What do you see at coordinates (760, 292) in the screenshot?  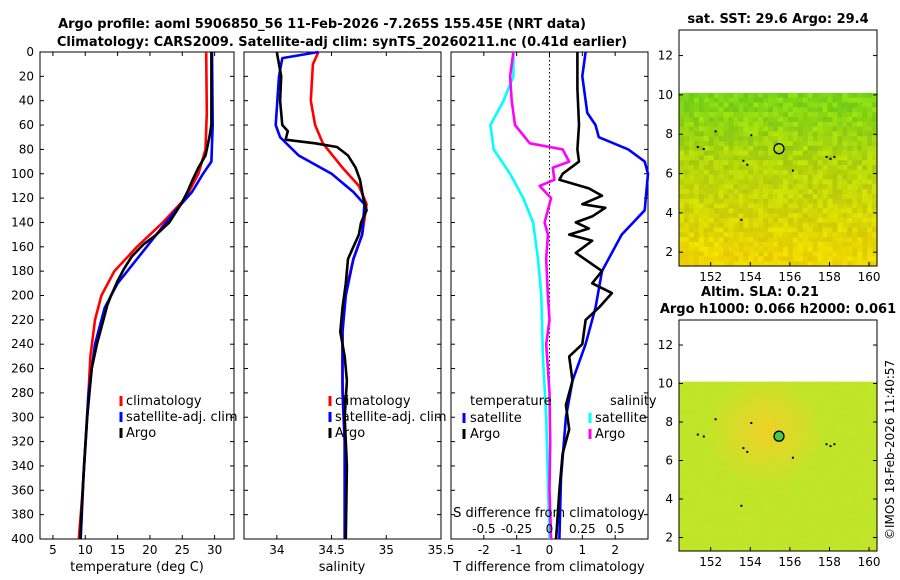 I see `sla-map-title: Altim. SLA: 0.21` at bounding box center [760, 292].